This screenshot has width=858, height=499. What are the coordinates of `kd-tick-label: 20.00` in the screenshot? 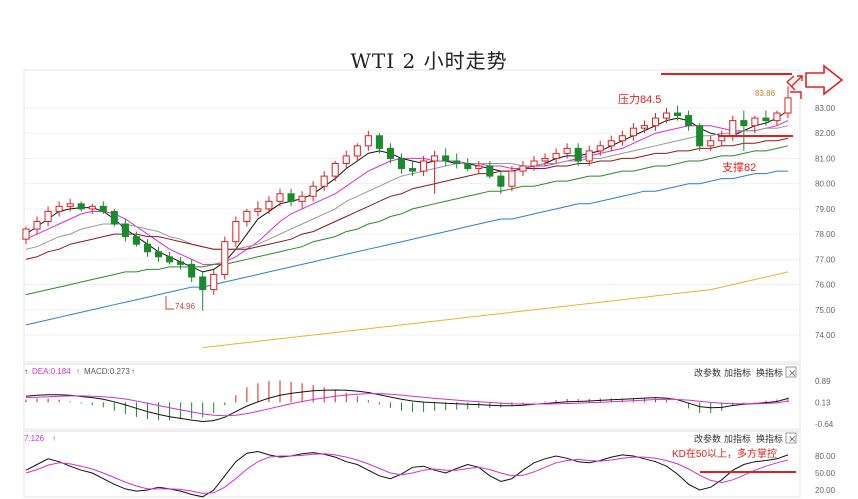 It's located at (825, 490).